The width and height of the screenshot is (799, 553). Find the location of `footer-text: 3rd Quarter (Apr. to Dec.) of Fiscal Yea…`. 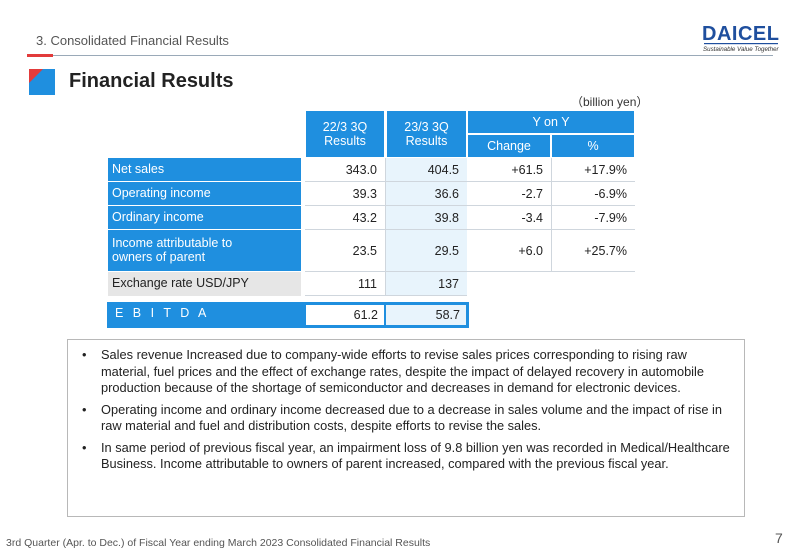

footer-text: 3rd Quarter (Apr. to Dec.) of Fiscal Yea… is located at coordinates (218, 543).